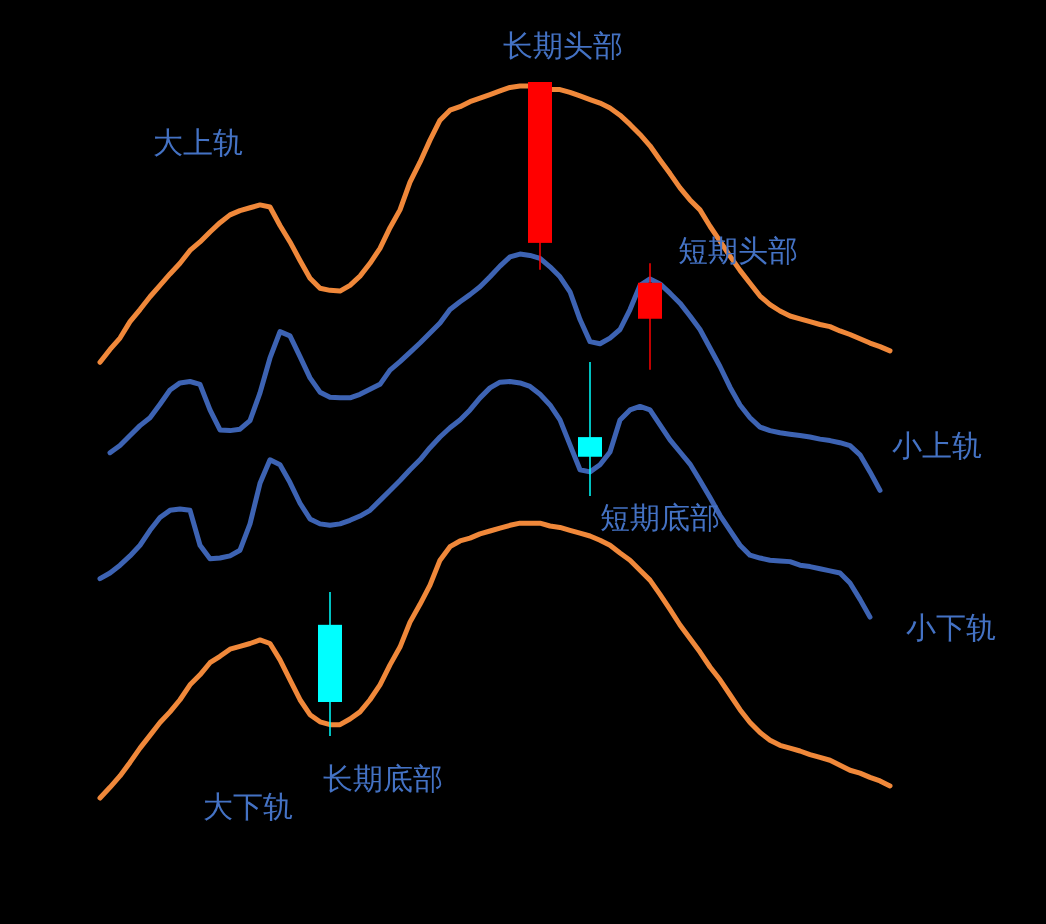 This screenshot has width=1046, height=924. What do you see at coordinates (563, 45) in the screenshot?
I see `text: 长期头部` at bounding box center [563, 45].